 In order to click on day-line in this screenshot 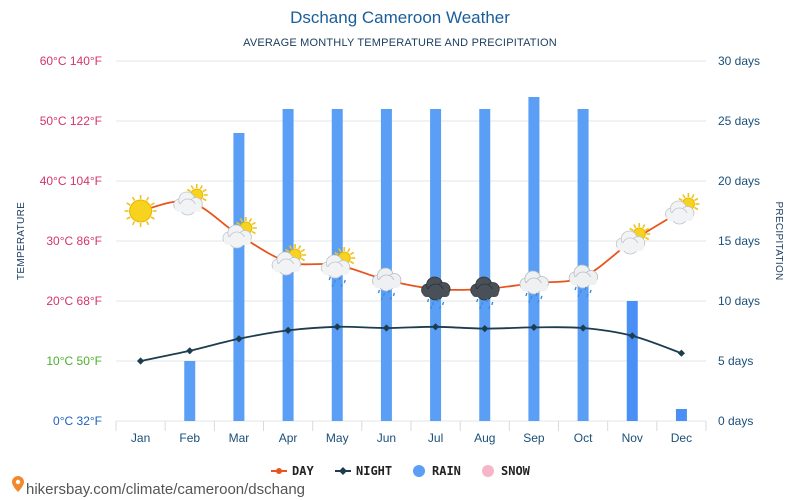, I will do `click(411, 245)`.